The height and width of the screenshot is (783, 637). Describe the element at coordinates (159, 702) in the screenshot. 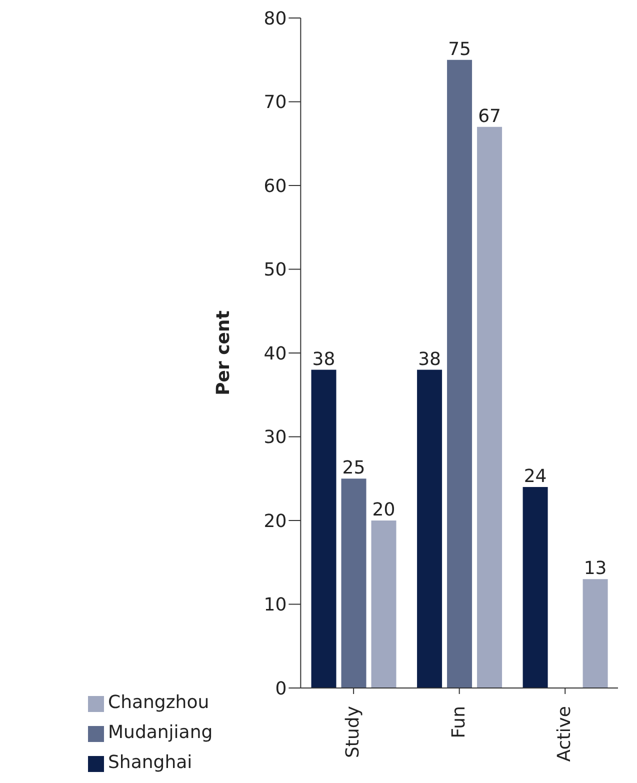

I see `legend-label: Changzhou` at that location.